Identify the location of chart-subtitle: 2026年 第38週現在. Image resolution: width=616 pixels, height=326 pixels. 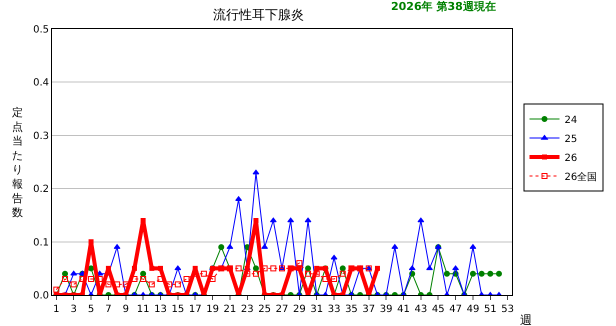
(443, 6).